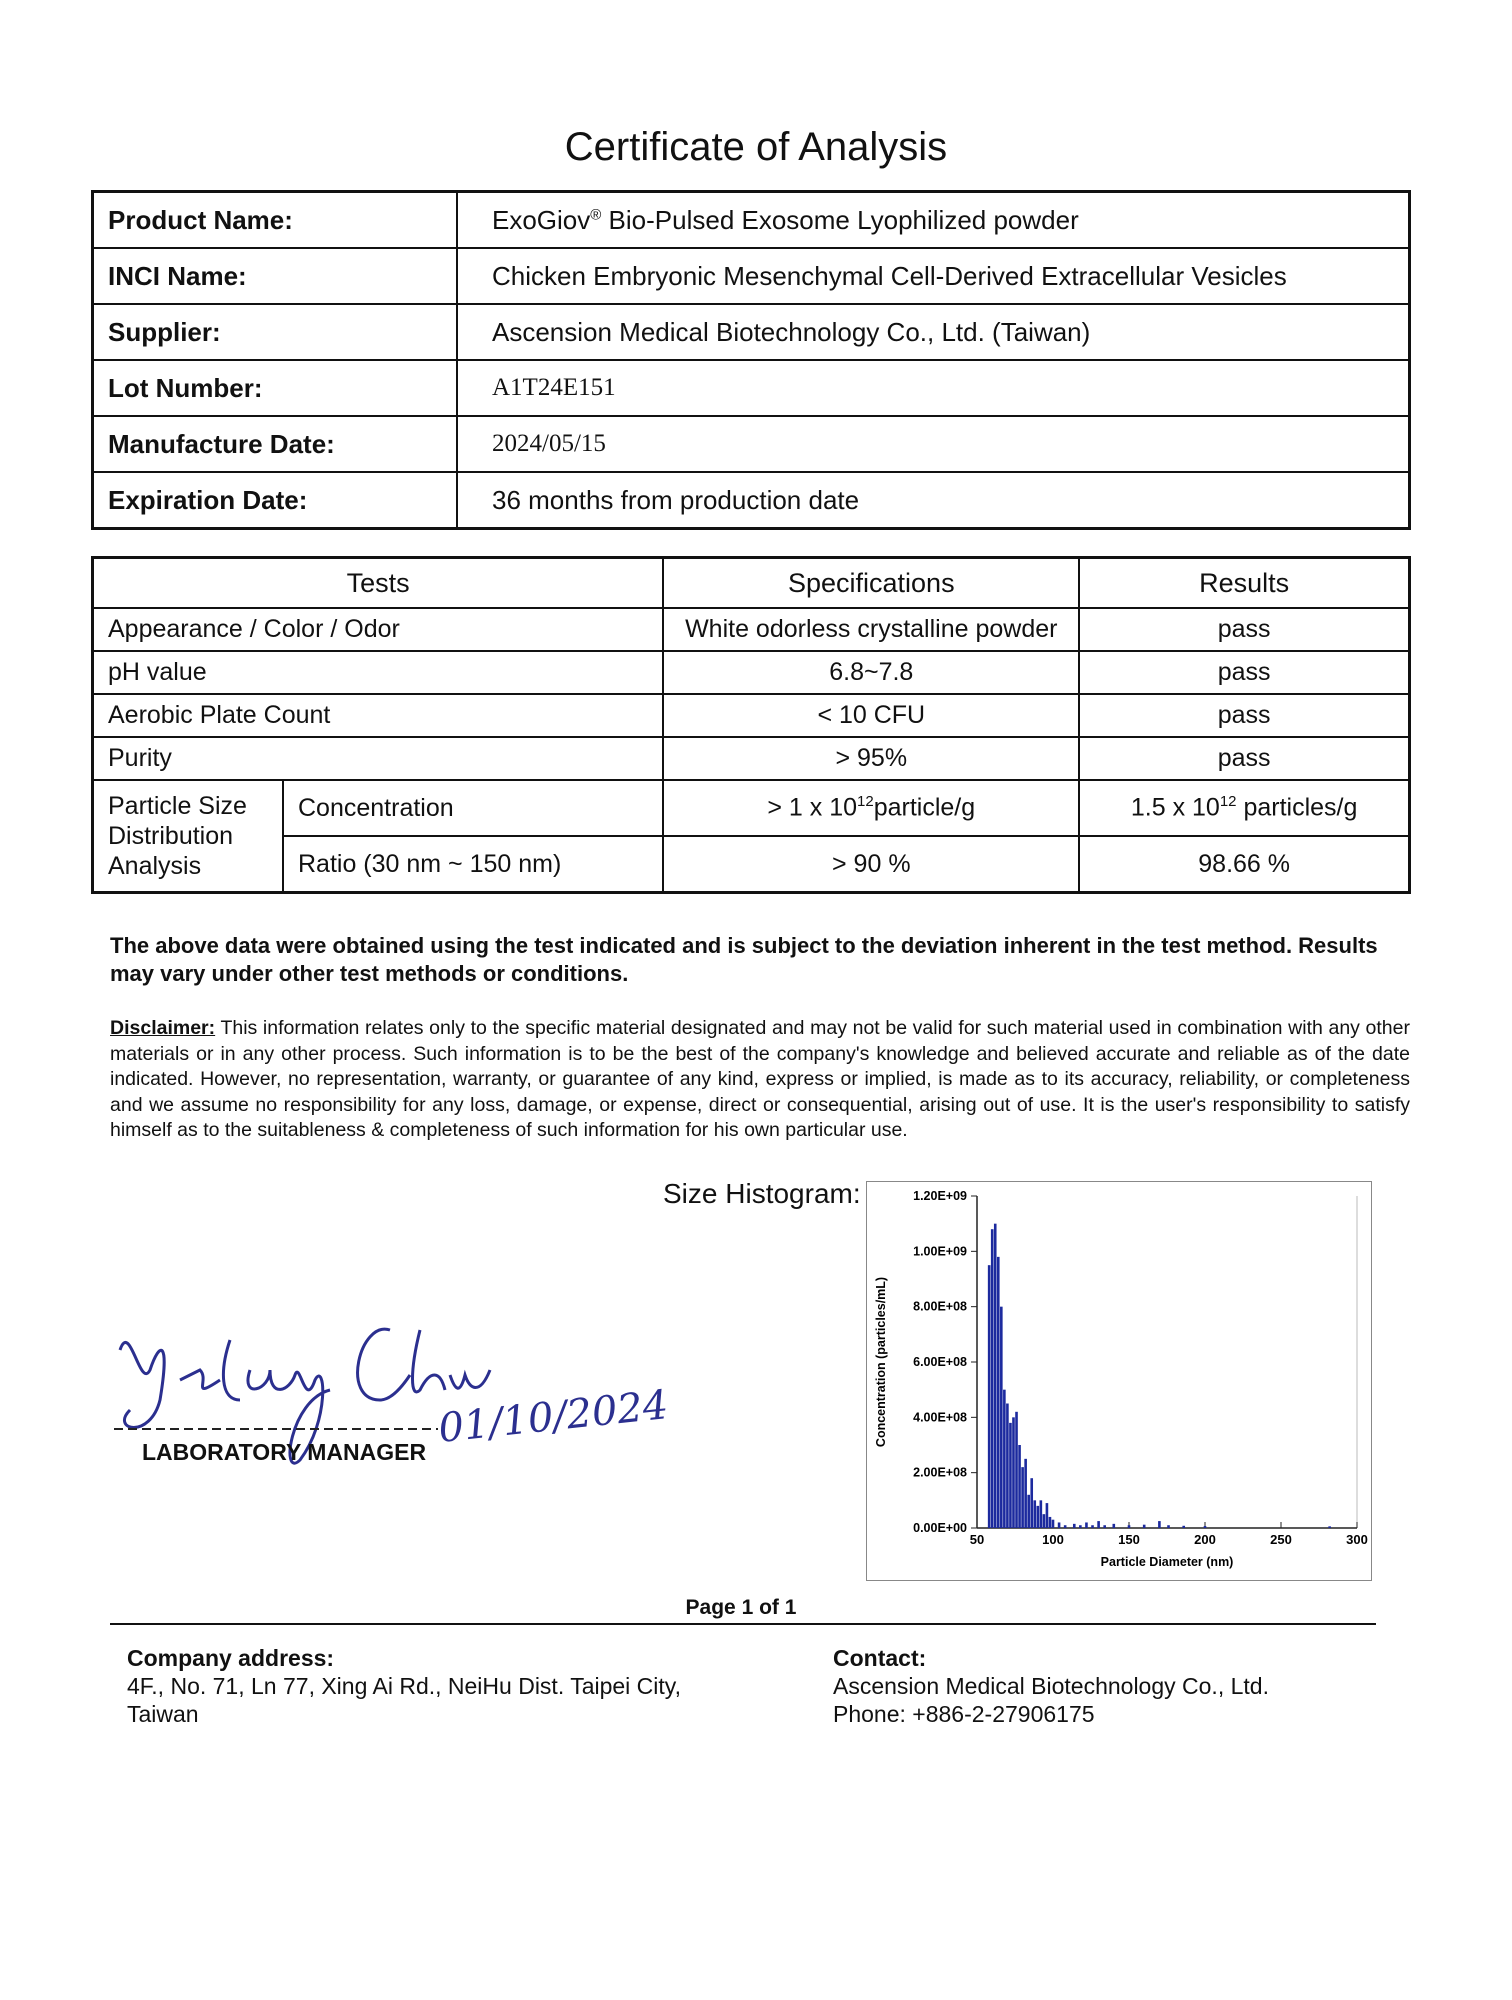 Image resolution: width=1512 pixels, height=2000 pixels. Describe the element at coordinates (871, 864) in the screenshot. I see `spec: > 90 %` at that location.